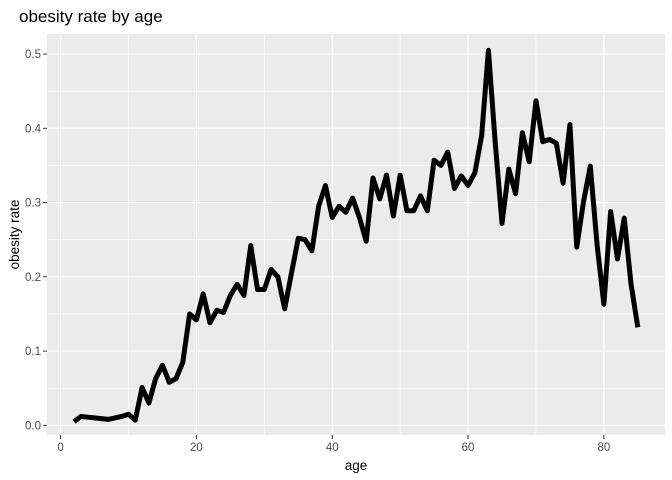  What do you see at coordinates (91, 16) in the screenshot?
I see `chart-title: obesity rate by age` at bounding box center [91, 16].